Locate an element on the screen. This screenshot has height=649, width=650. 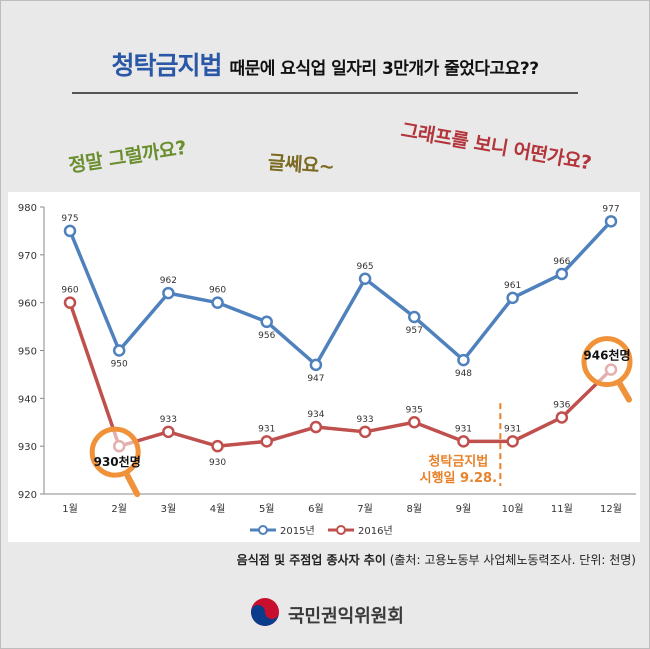
data-label: 966 is located at coordinates (561, 262).